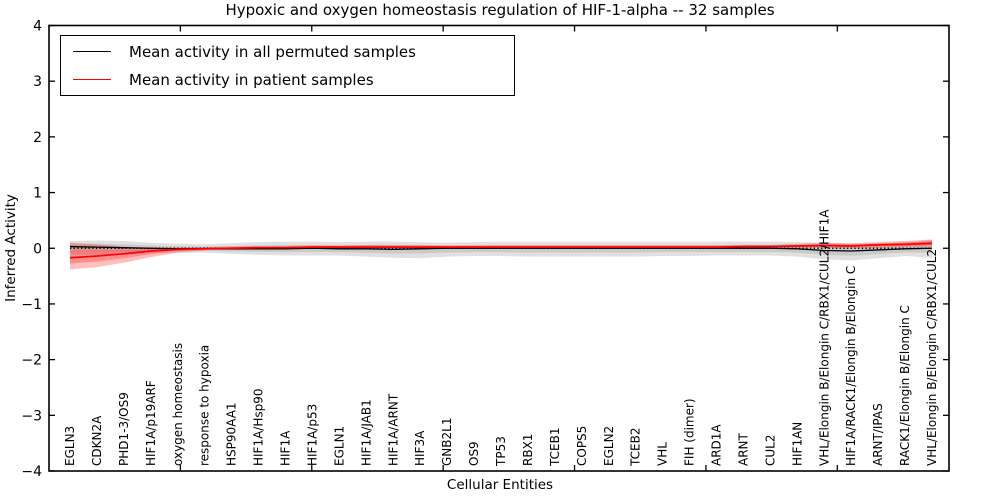  Describe the element at coordinates (743, 449) in the screenshot. I see `category-label: ARNT` at that location.